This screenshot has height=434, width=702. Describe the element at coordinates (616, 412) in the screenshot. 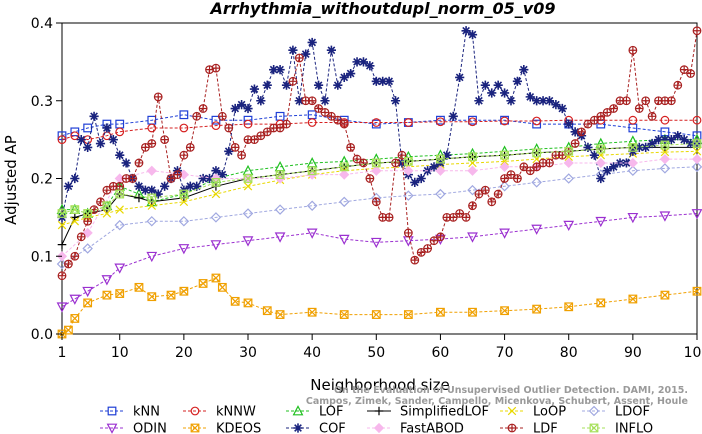

I see `legend-item-ldof: LDOF` at that location.